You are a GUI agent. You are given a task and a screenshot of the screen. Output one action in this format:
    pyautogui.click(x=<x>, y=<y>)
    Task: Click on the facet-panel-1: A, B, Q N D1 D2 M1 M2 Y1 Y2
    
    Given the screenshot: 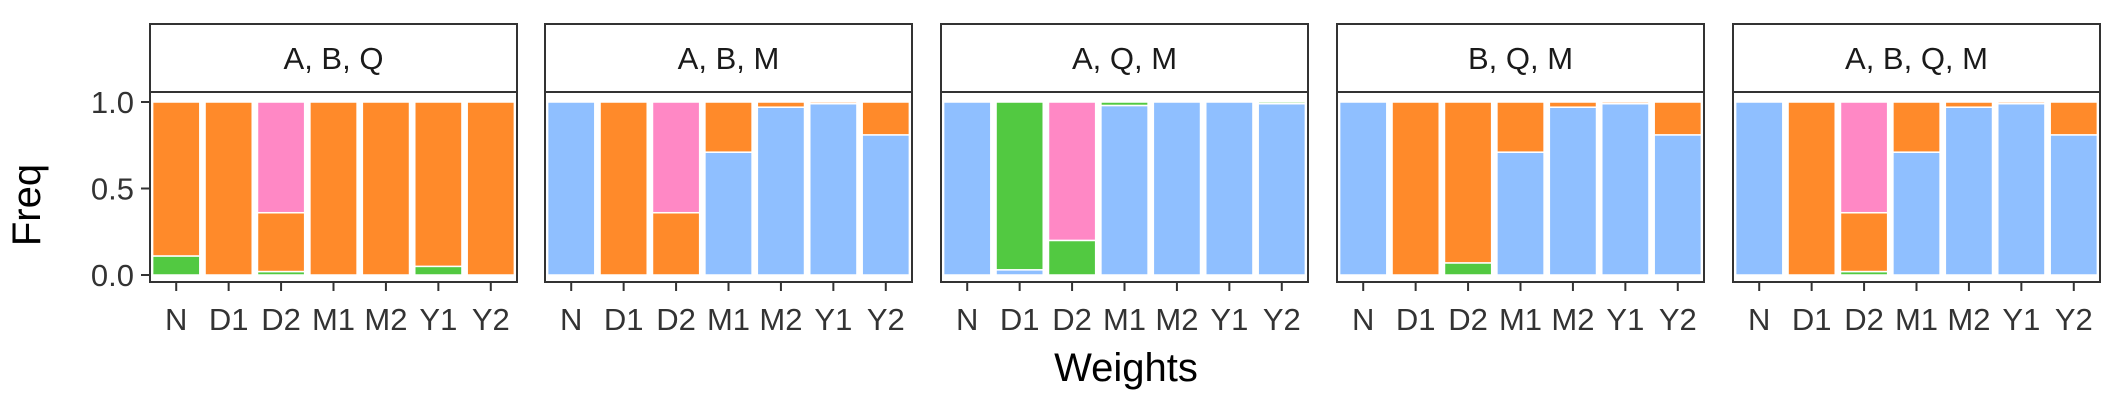 What is the action you would take?
    pyautogui.click(x=333, y=180)
    